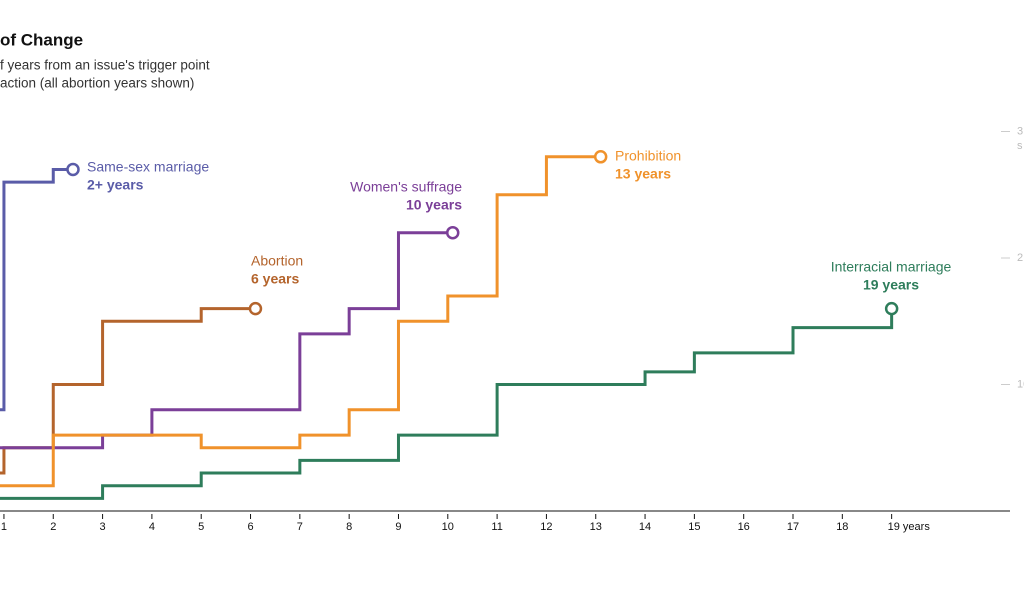 The width and height of the screenshot is (1024, 605). Describe the element at coordinates (398, 527) in the screenshot. I see `x-tick-label: 9` at that location.